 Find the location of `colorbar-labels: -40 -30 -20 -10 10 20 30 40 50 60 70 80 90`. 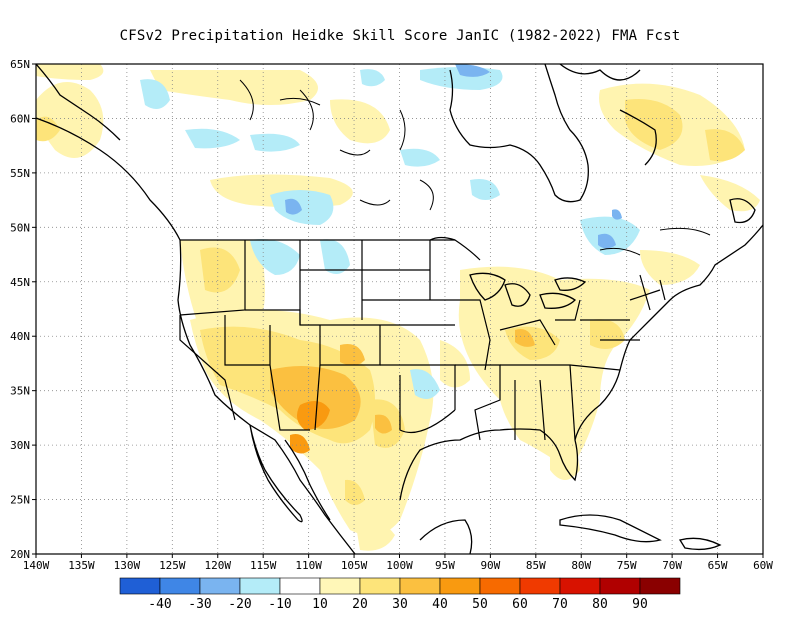

colorbar-labels: -40 -30 -20 -10 10 20 30 40 50 60 70 80 90 is located at coordinates (398, 604).